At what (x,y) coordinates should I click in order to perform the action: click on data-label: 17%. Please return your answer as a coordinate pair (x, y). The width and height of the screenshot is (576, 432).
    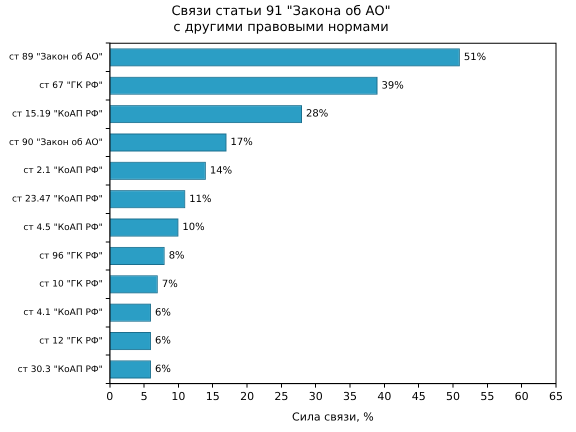
    Looking at the image, I should click on (241, 142).